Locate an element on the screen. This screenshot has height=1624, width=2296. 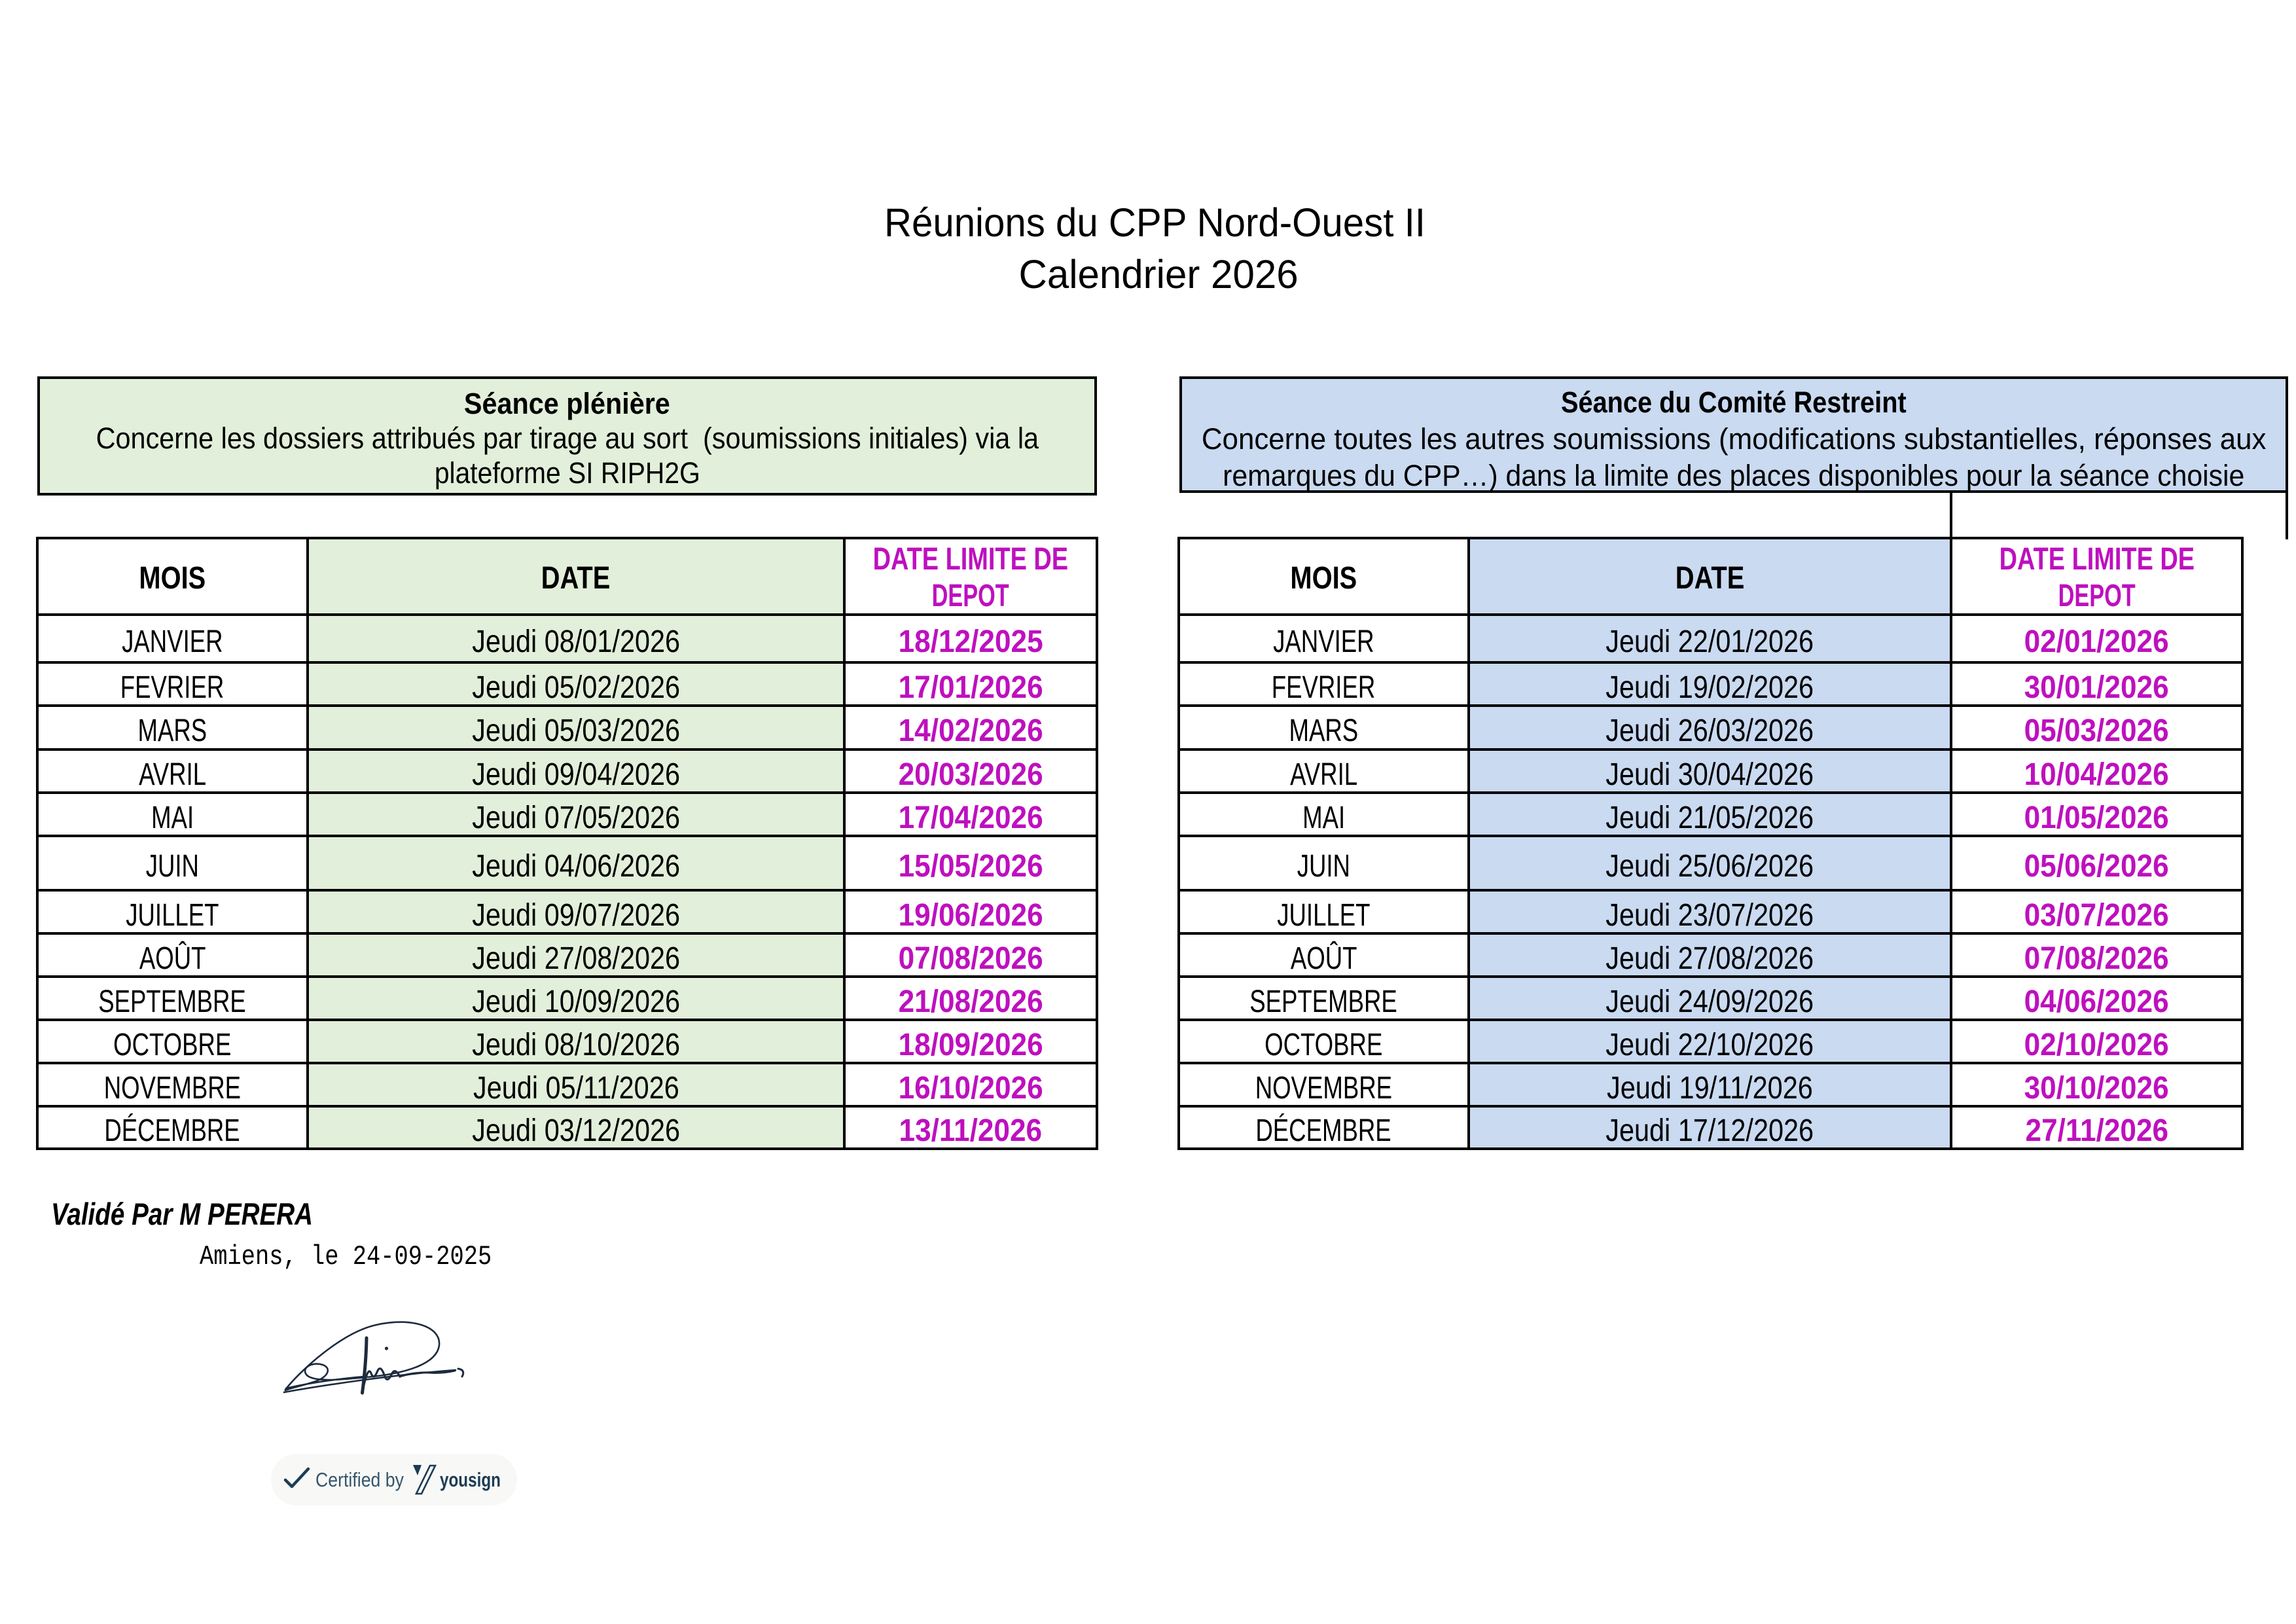
svg-text: Certified by is located at coordinates (359, 1479).